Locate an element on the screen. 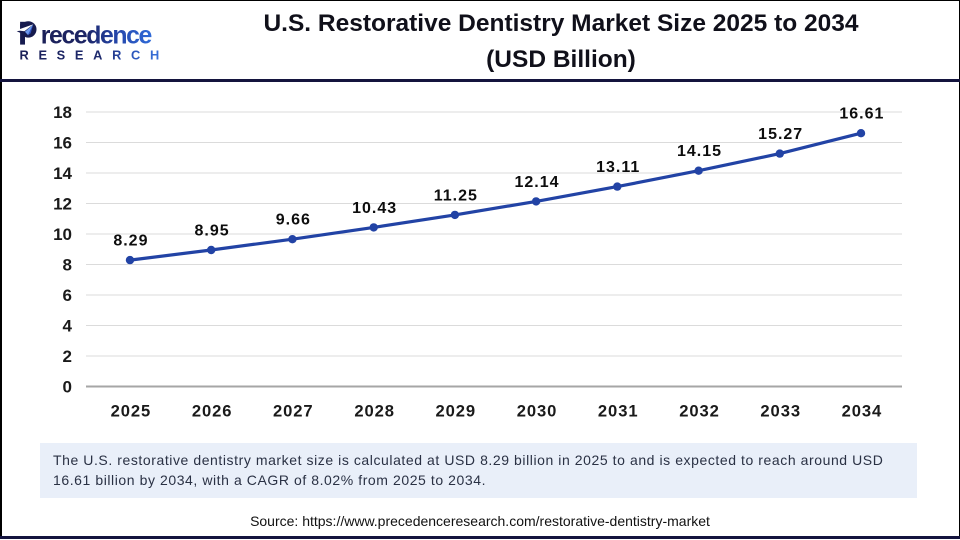  svg-text: 2029 is located at coordinates (456, 411).